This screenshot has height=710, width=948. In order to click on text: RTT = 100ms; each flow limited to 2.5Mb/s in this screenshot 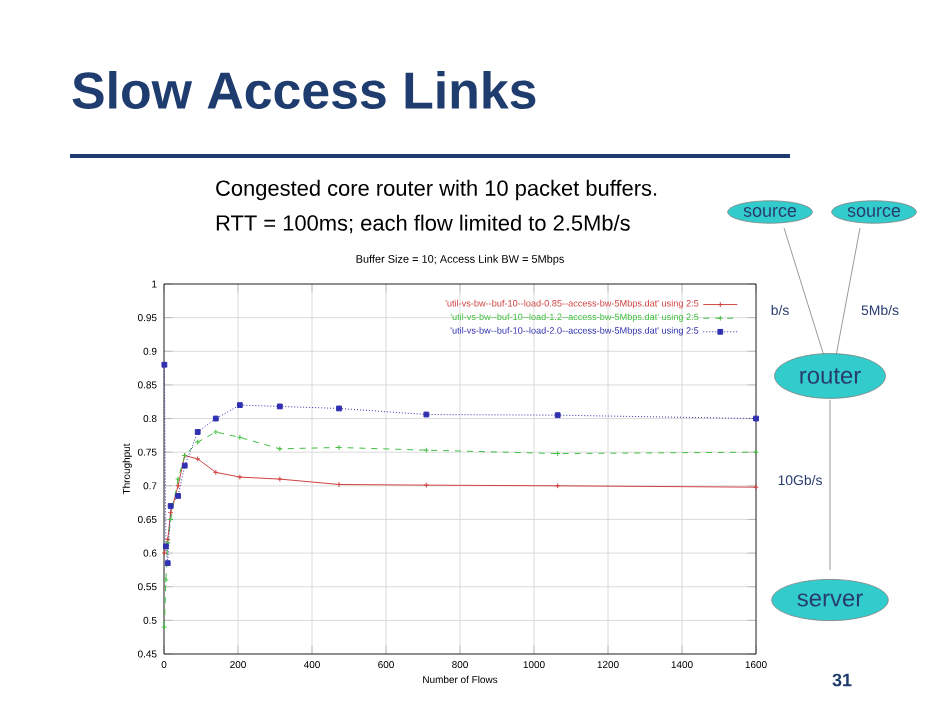, I will do `click(423, 224)`.